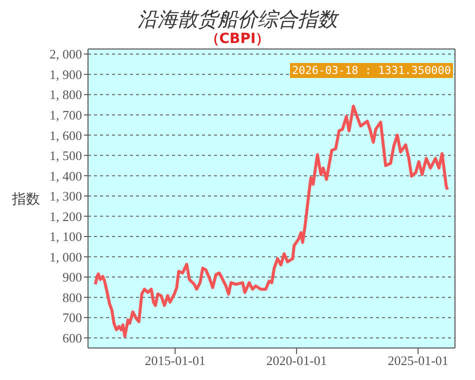 The width and height of the screenshot is (475, 380). What do you see at coordinates (66, 135) in the screenshot?
I see `y-tick-label: 1, 600` at bounding box center [66, 135].